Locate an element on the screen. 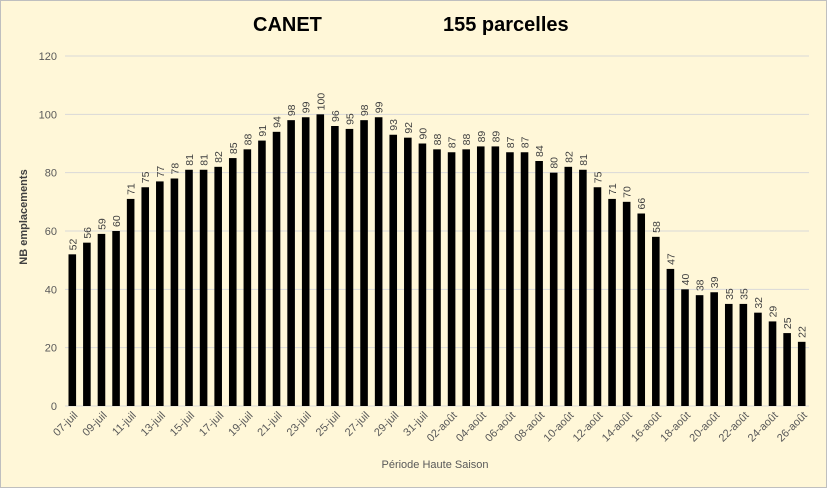  x-tick-label: 23-juil is located at coordinates (299, 424).